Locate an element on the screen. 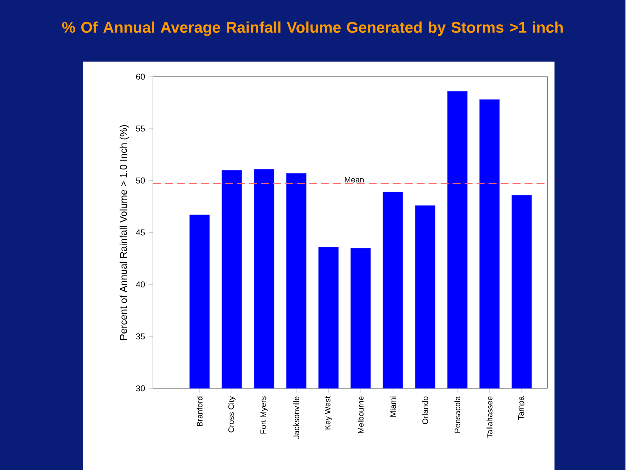  y-tick-label: 30 is located at coordinates (141, 389).